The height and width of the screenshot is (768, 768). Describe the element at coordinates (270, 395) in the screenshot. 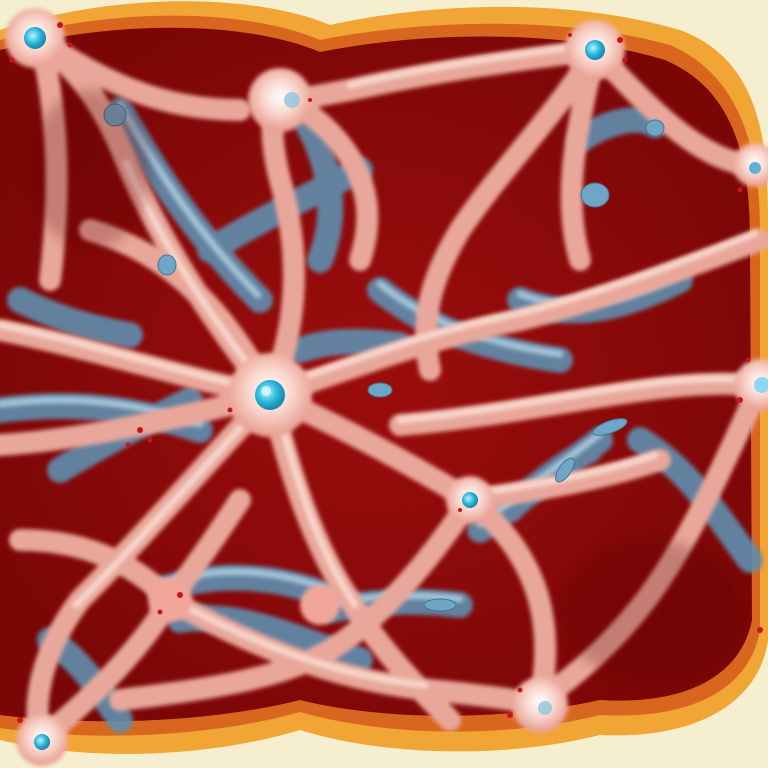

I see `central-neuron` at that location.